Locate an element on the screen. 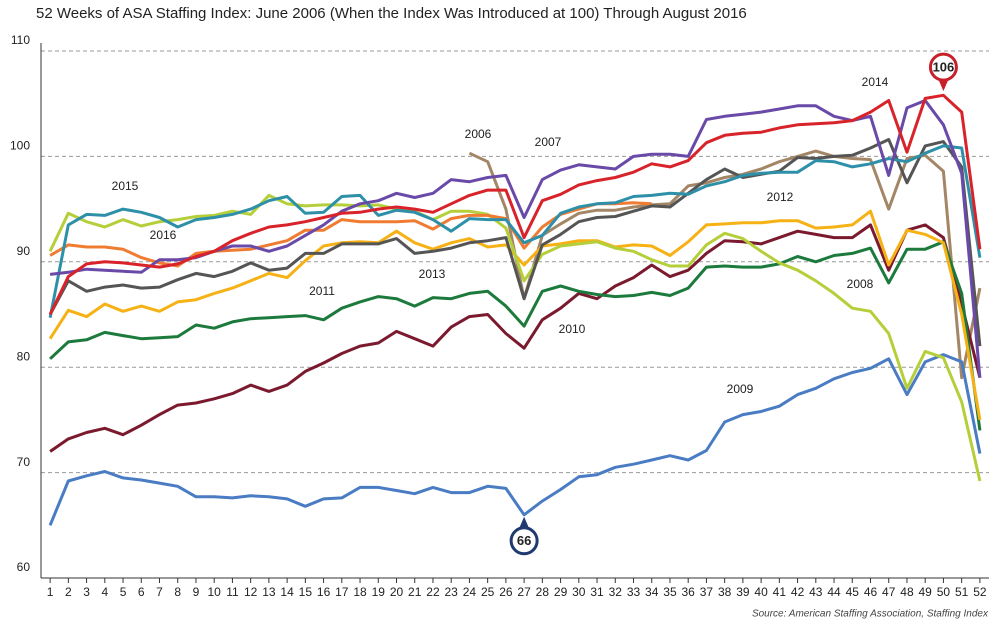 This screenshot has width=1000, height=633. x-tick-label: 52 is located at coordinates (980, 592).